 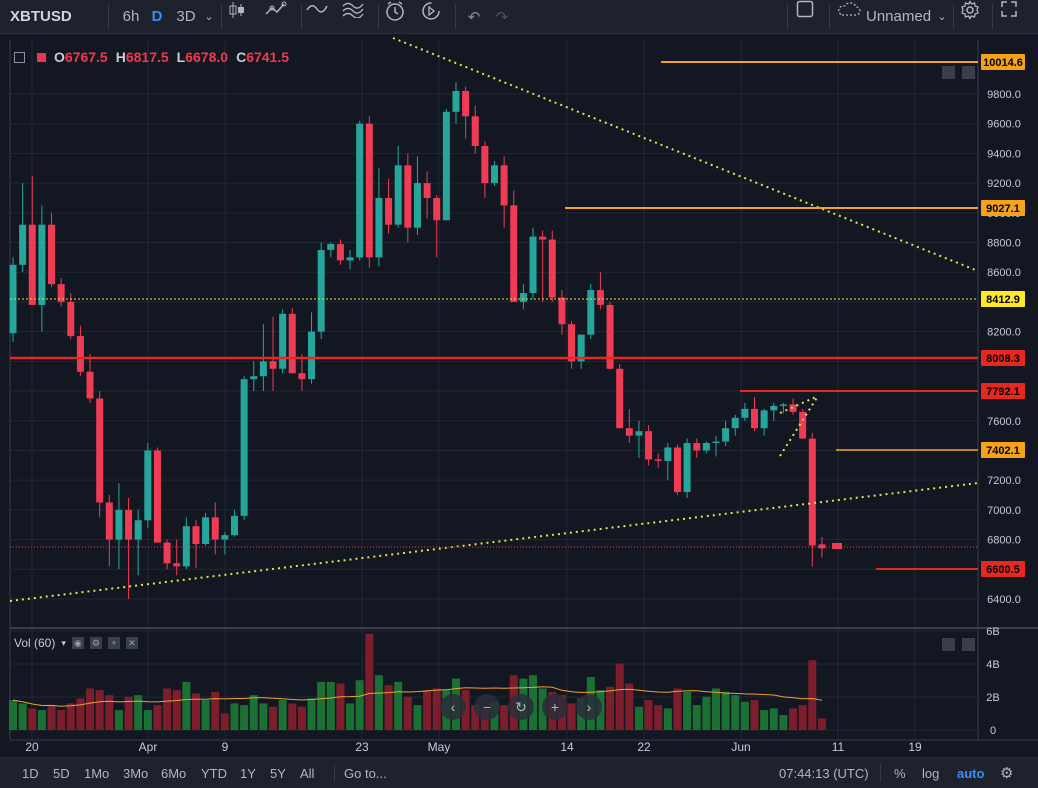 What do you see at coordinates (131, 16) in the screenshot?
I see `interval-6h: 6h` at bounding box center [131, 16].